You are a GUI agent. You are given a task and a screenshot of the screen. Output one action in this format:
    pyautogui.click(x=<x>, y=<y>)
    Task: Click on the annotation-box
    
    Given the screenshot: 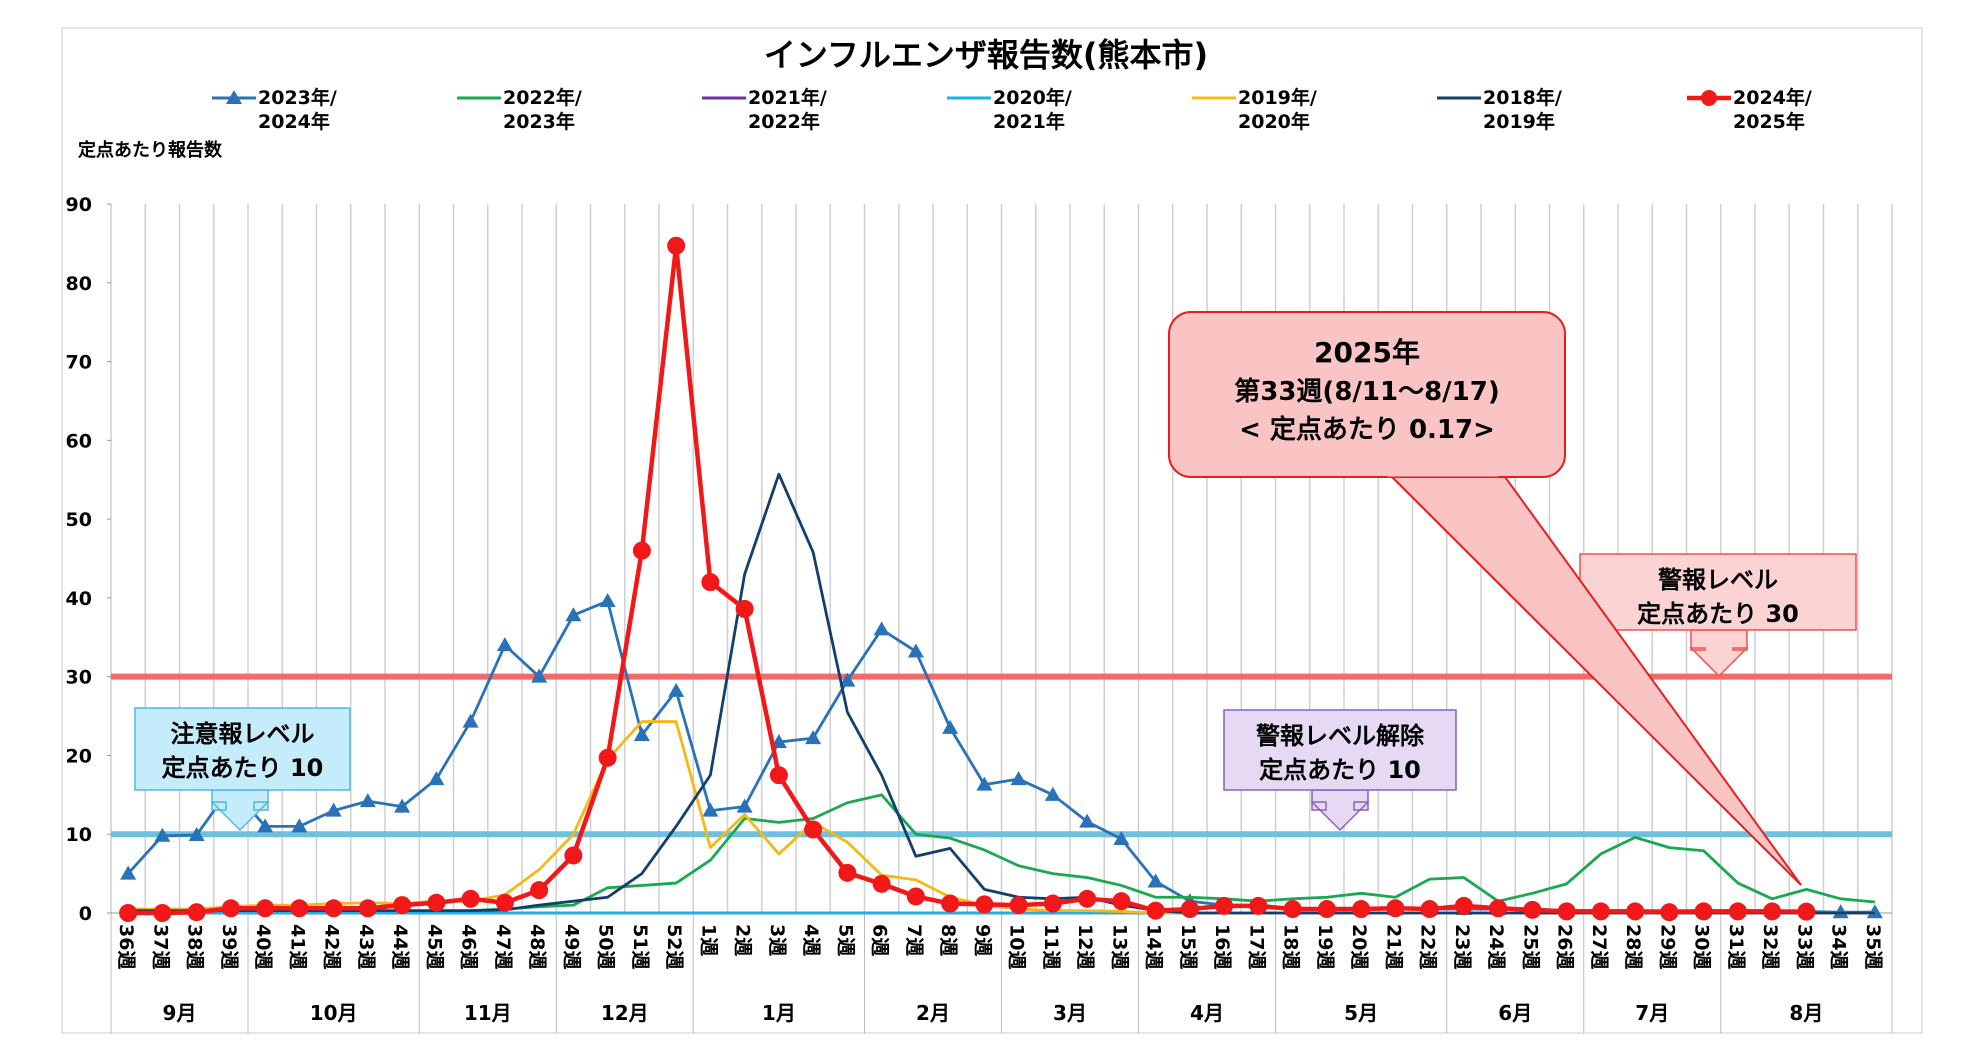 What is the action you would take?
    pyautogui.click(x=1340, y=750)
    